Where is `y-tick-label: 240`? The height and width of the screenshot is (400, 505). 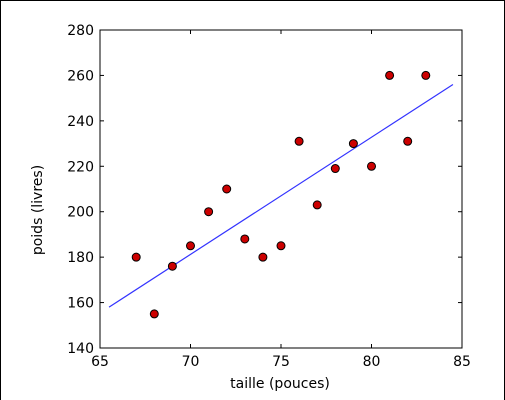
y-tick-label: 240 is located at coordinates (80, 122).